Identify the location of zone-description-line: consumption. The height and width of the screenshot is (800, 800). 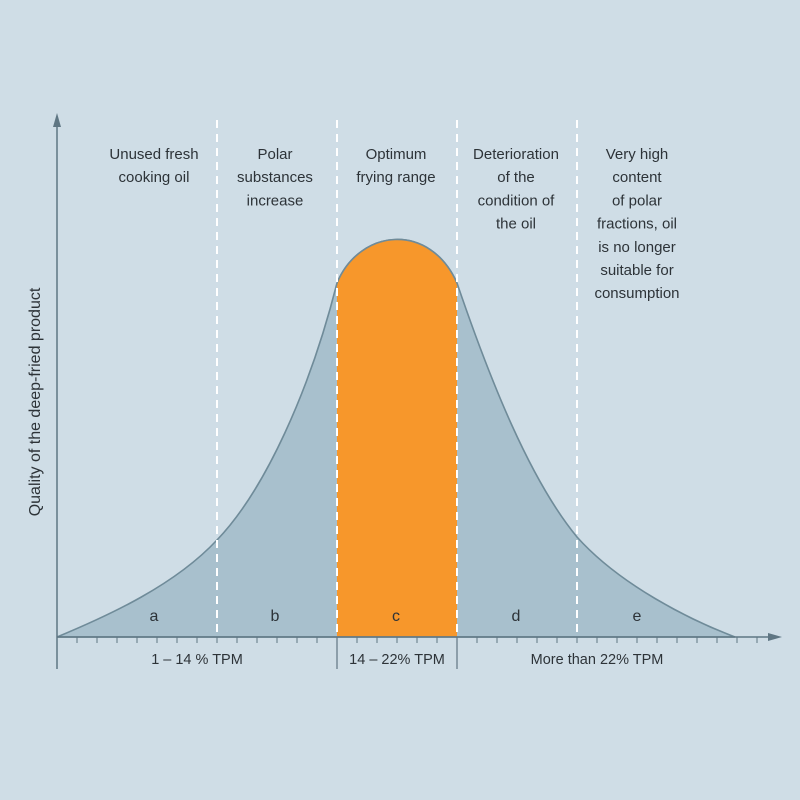
(636, 293).